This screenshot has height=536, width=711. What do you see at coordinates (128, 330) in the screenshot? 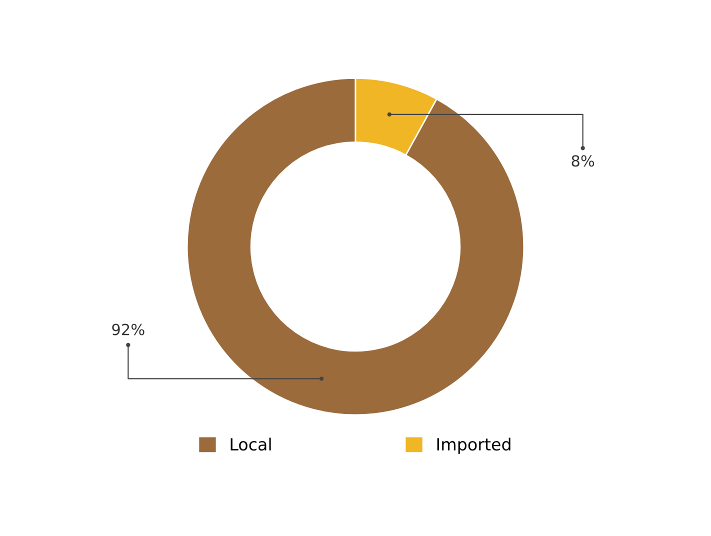
I see `data-label: 92%` at bounding box center [128, 330].